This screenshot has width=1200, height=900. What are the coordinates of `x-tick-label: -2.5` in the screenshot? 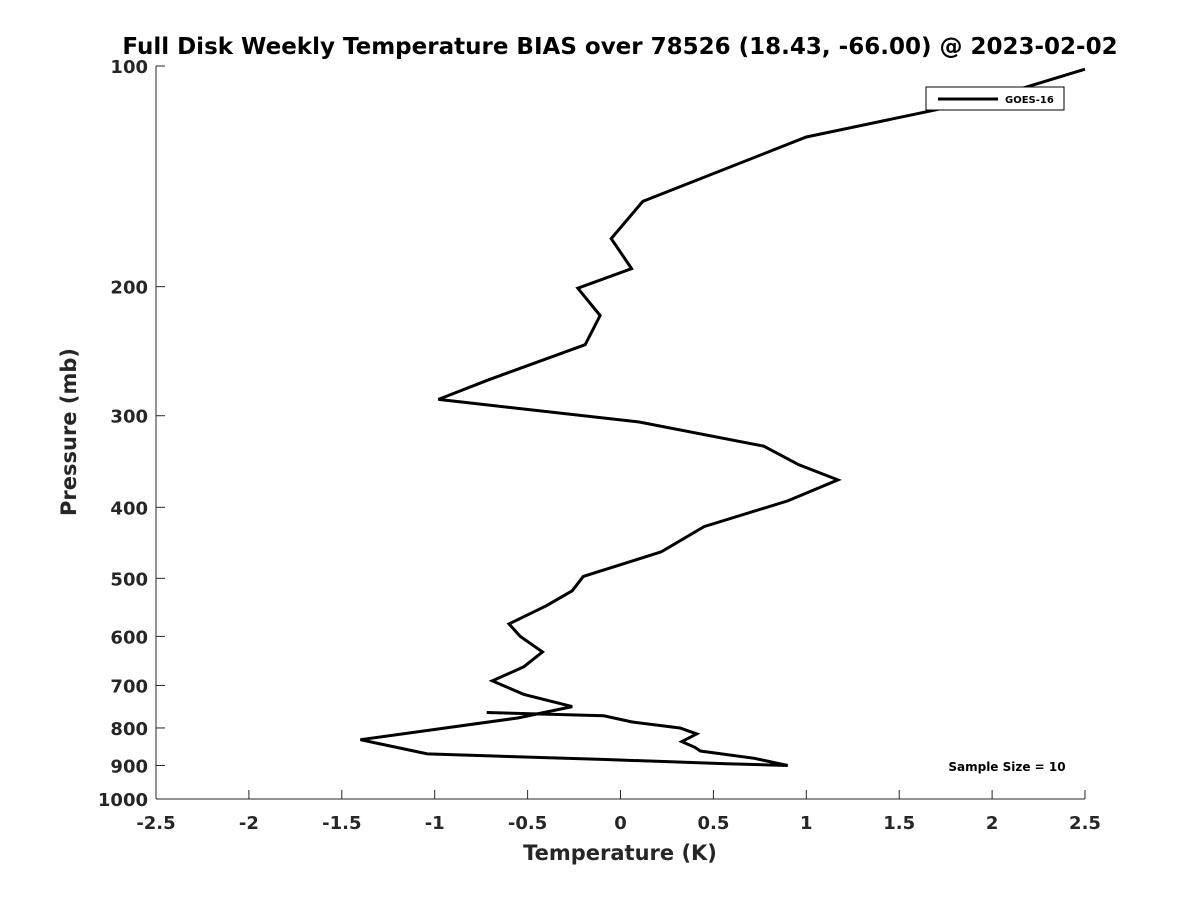 It's located at (155, 823).